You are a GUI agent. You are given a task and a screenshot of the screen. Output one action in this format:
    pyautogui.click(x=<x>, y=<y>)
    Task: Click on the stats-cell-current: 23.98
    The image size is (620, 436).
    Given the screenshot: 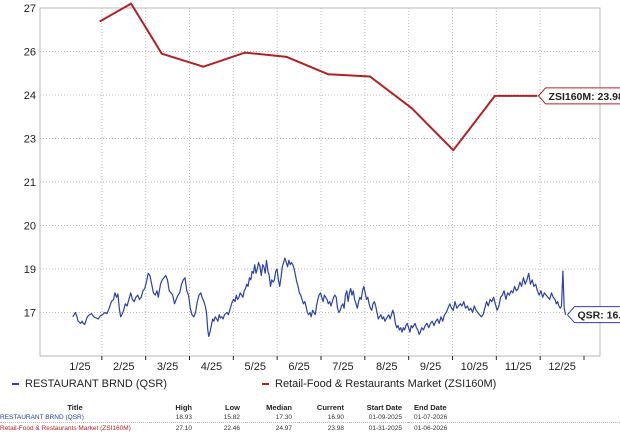 What is the action you would take?
    pyautogui.click(x=324, y=427)
    